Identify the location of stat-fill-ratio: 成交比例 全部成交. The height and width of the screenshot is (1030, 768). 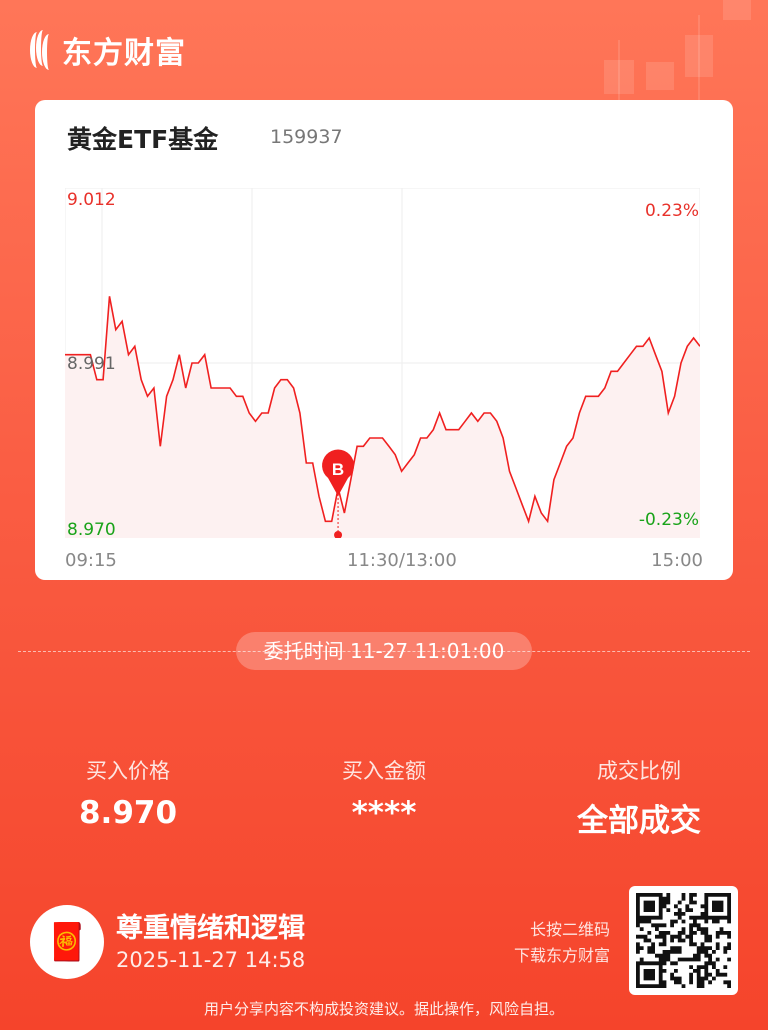
(639, 797).